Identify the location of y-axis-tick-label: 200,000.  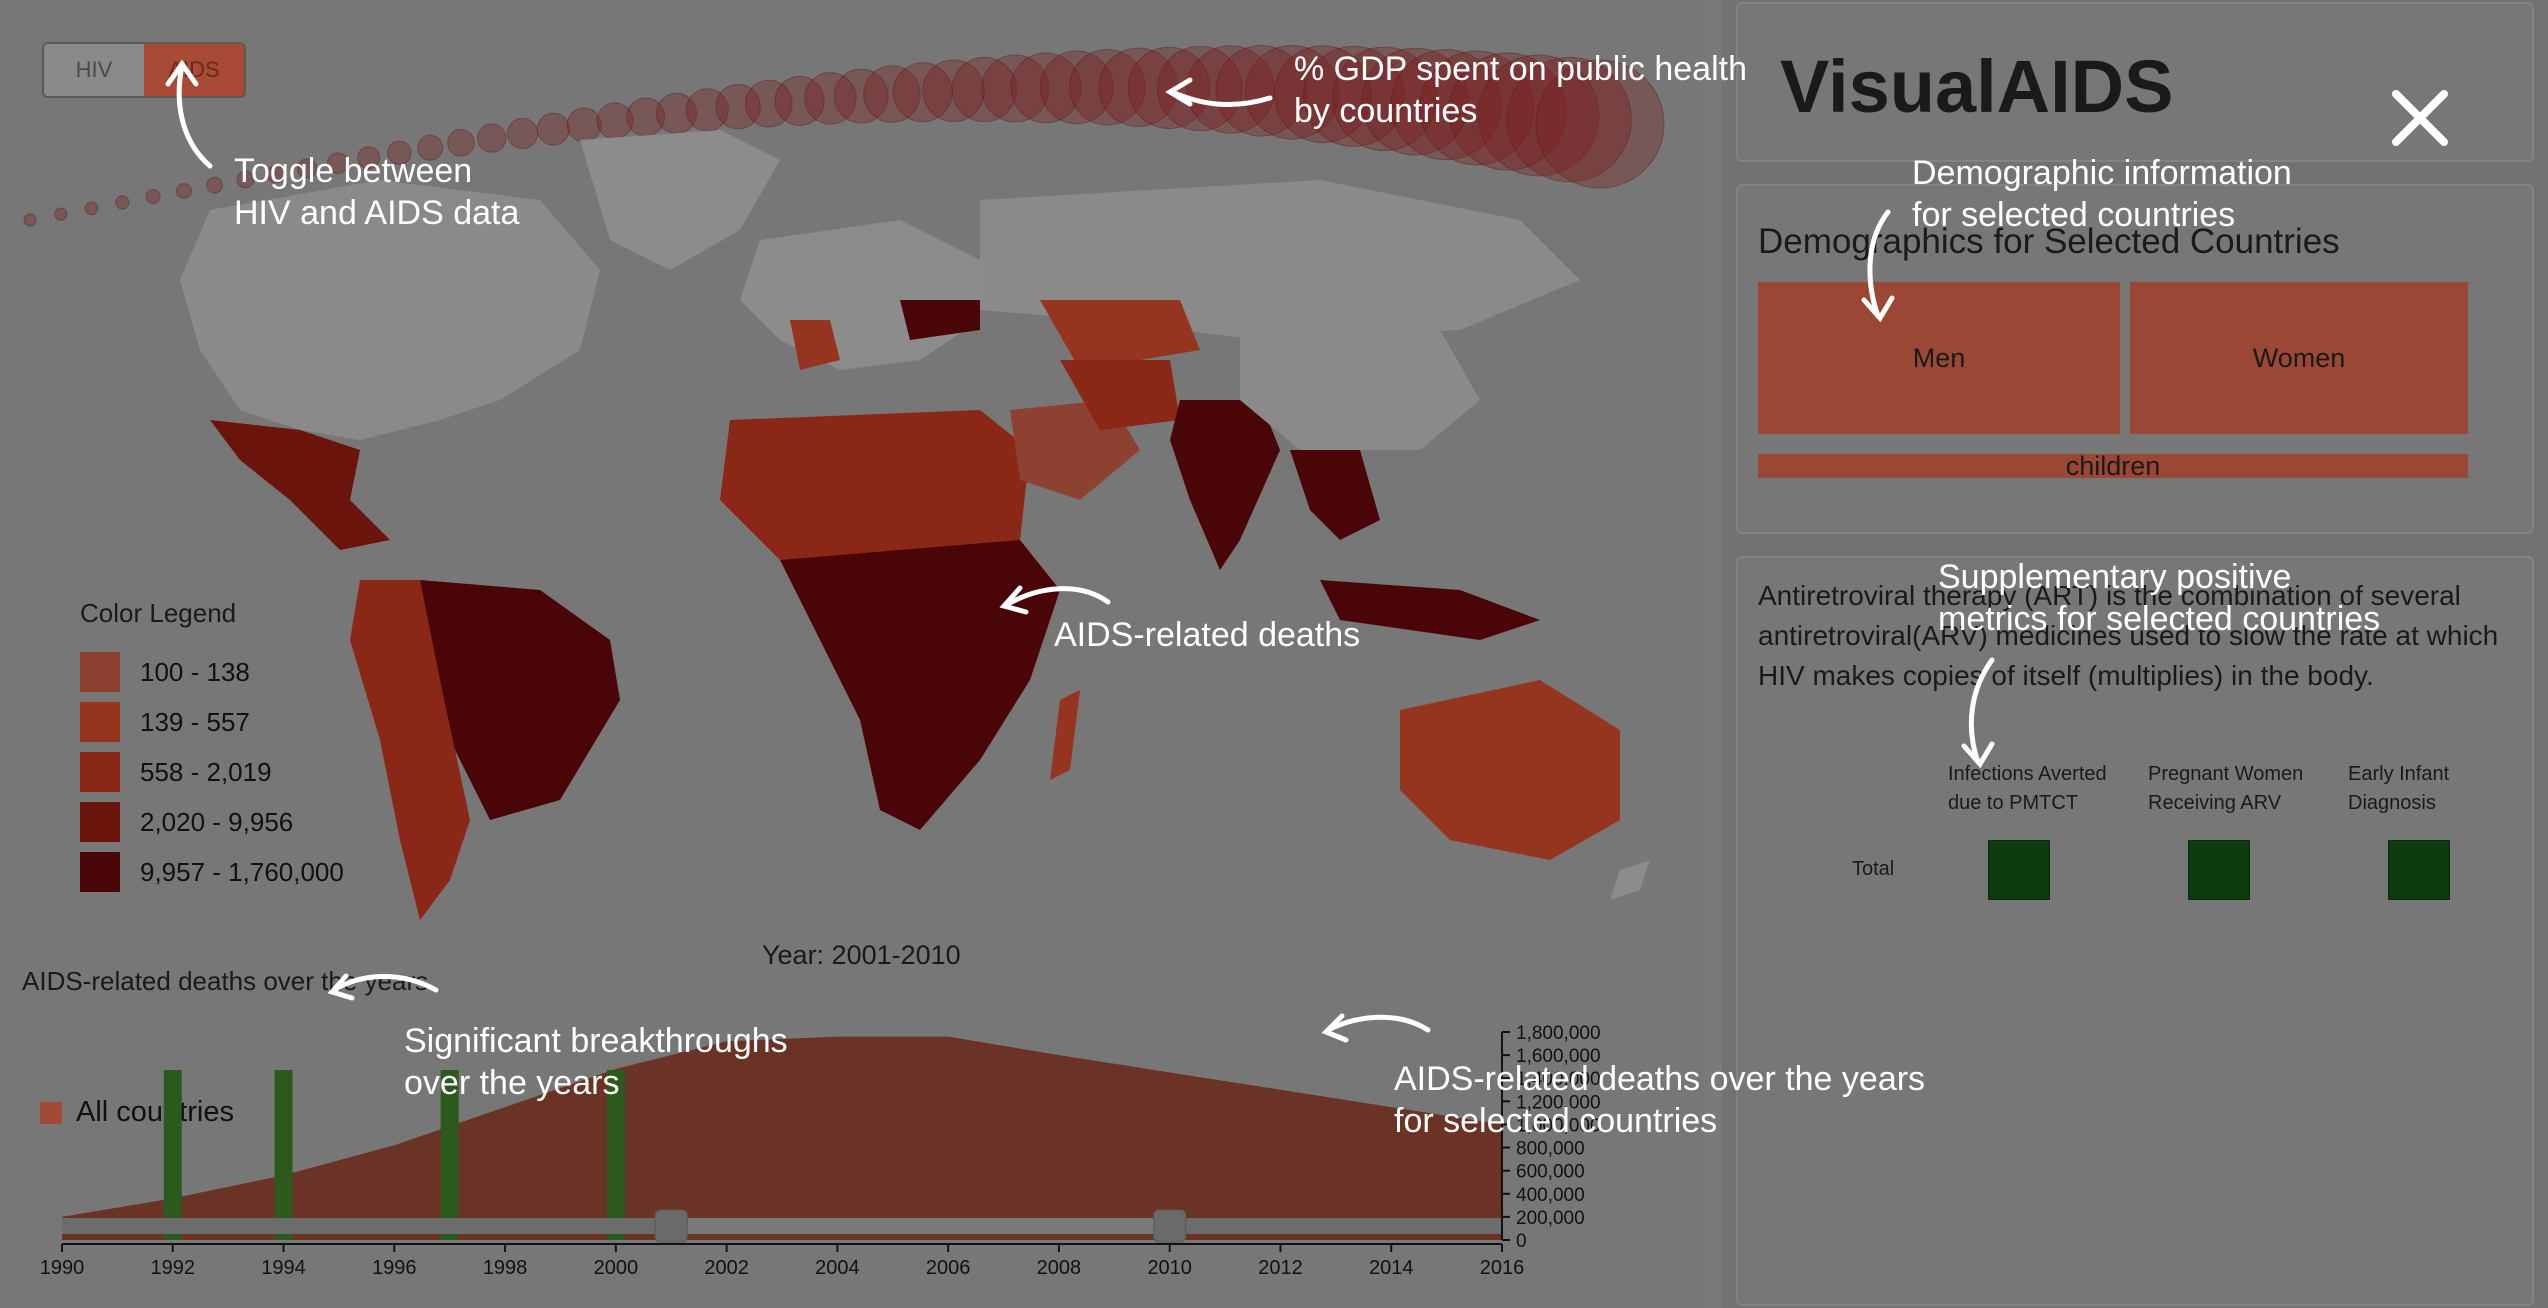
(1550, 1218).